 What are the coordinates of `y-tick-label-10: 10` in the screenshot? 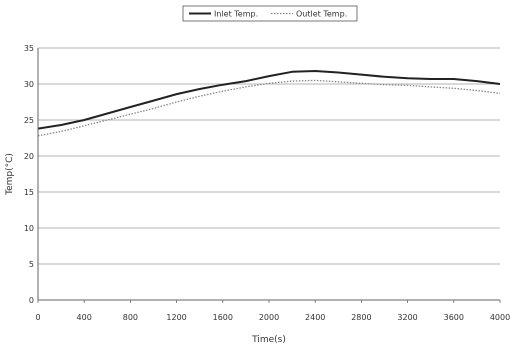 It's located at (29, 228).